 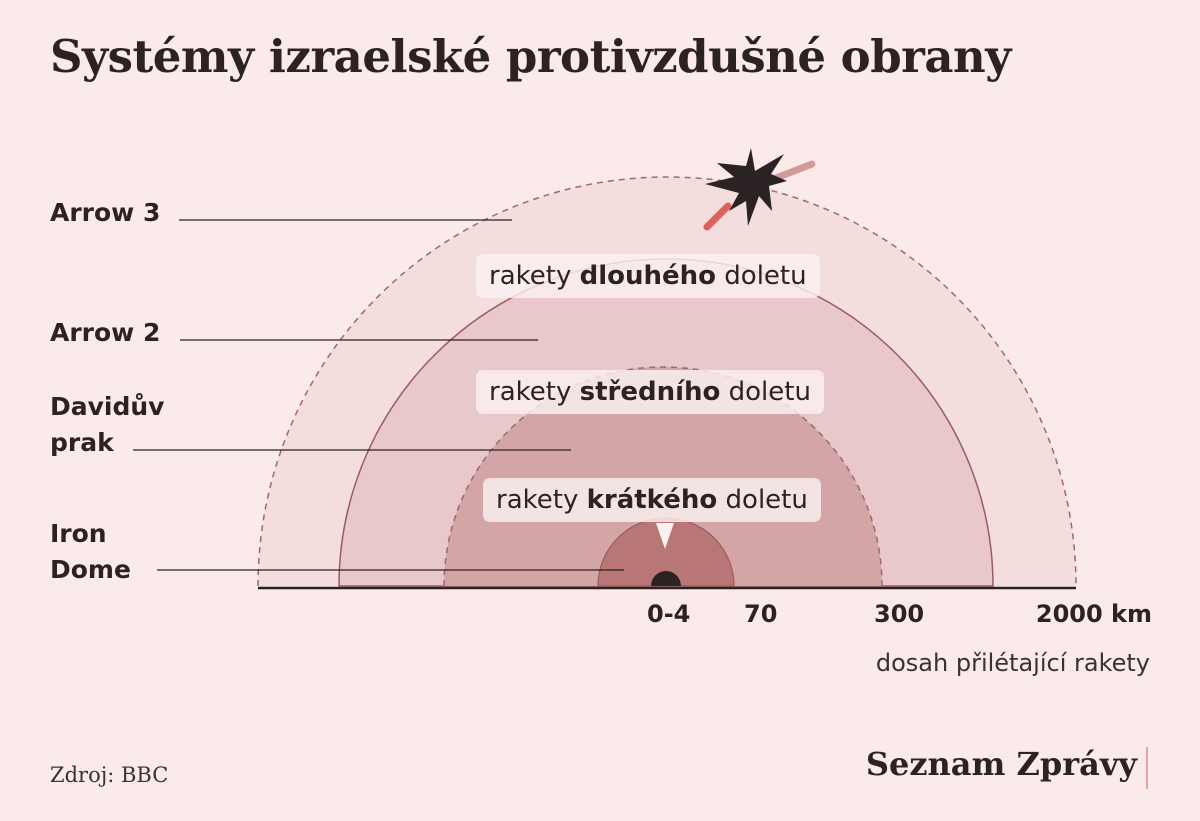 I want to click on label-iron-dome-line2: Dome, so click(x=90, y=569).